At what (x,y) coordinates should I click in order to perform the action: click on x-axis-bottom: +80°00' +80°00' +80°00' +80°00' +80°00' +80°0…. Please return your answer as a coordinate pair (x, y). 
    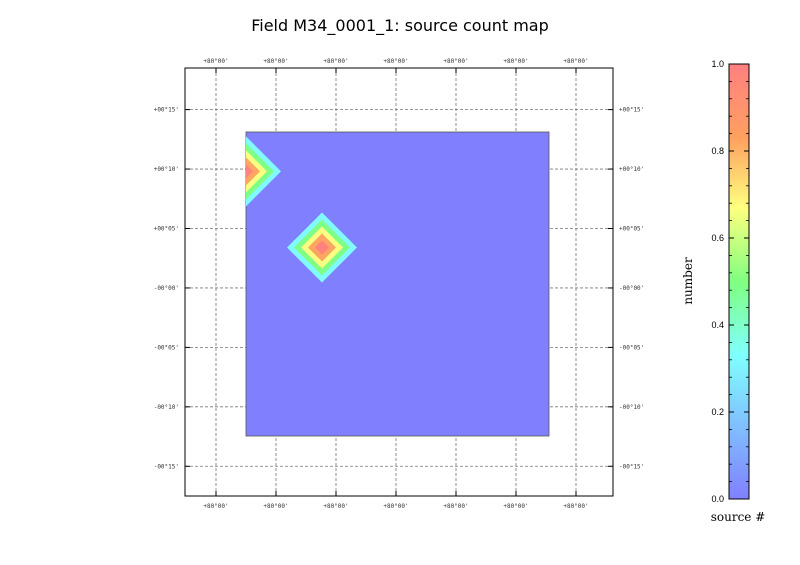
    Looking at the image, I should click on (396, 500).